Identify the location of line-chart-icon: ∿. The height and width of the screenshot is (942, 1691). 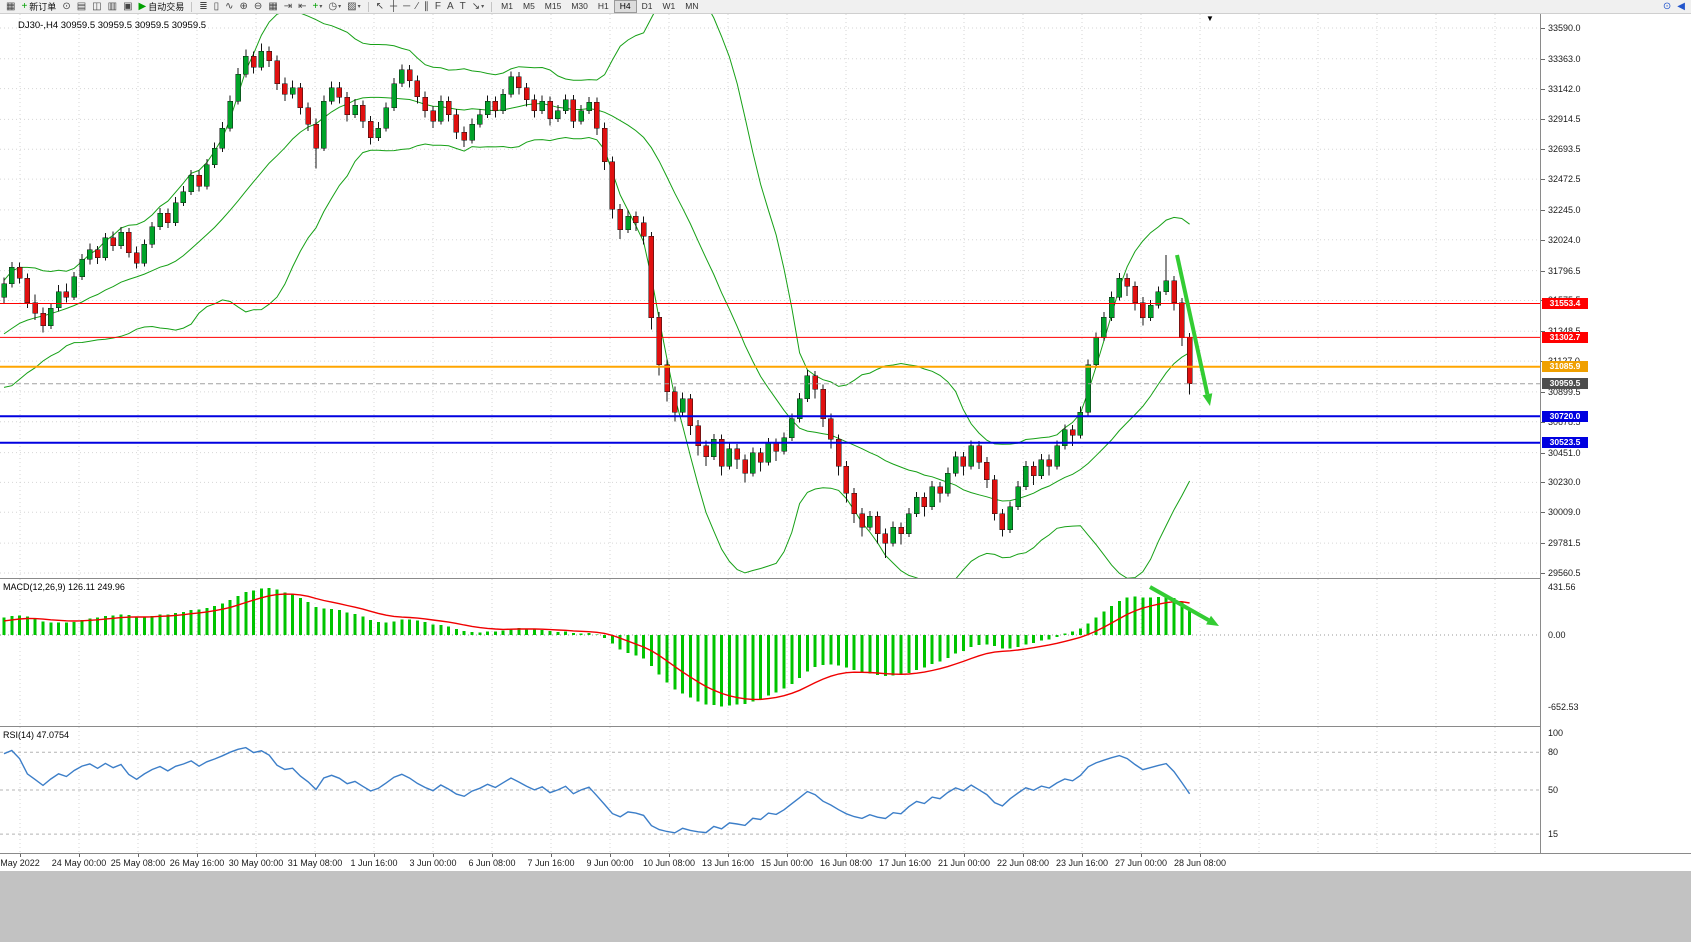
(229, 6).